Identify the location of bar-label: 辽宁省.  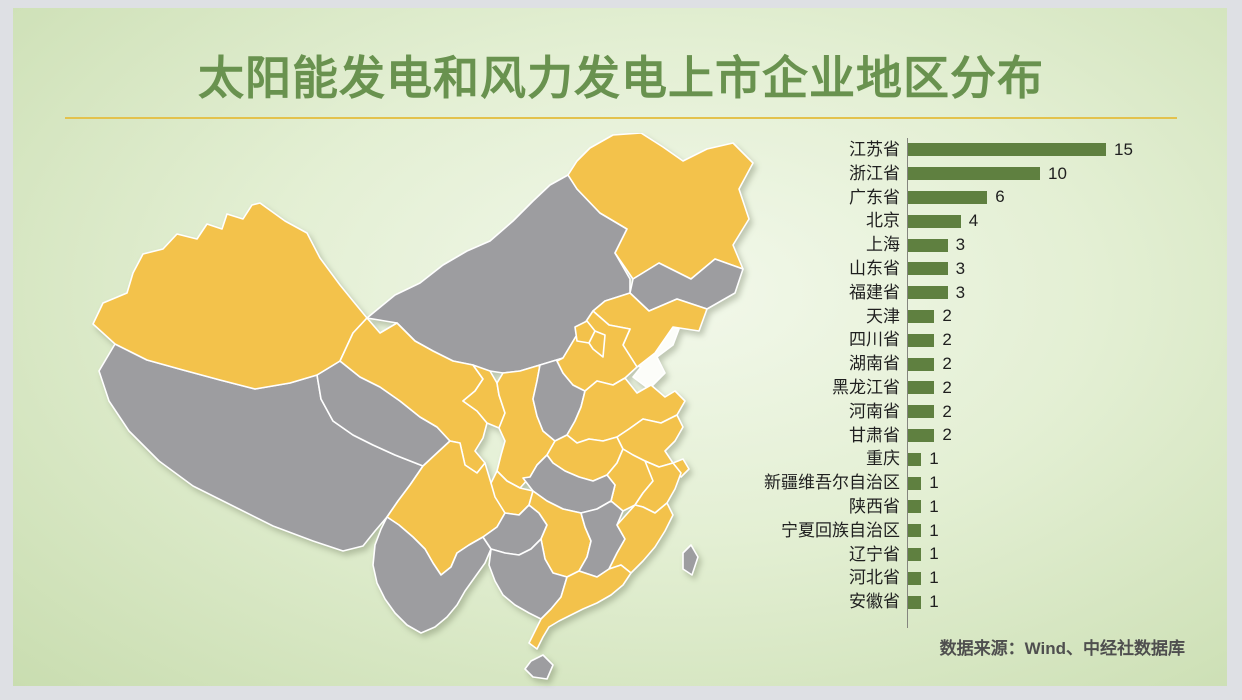
(874, 554).